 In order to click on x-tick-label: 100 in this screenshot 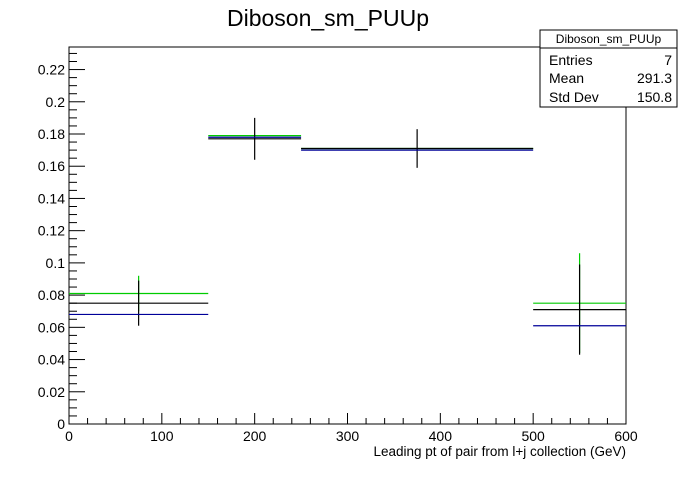, I will do `click(162, 436)`.